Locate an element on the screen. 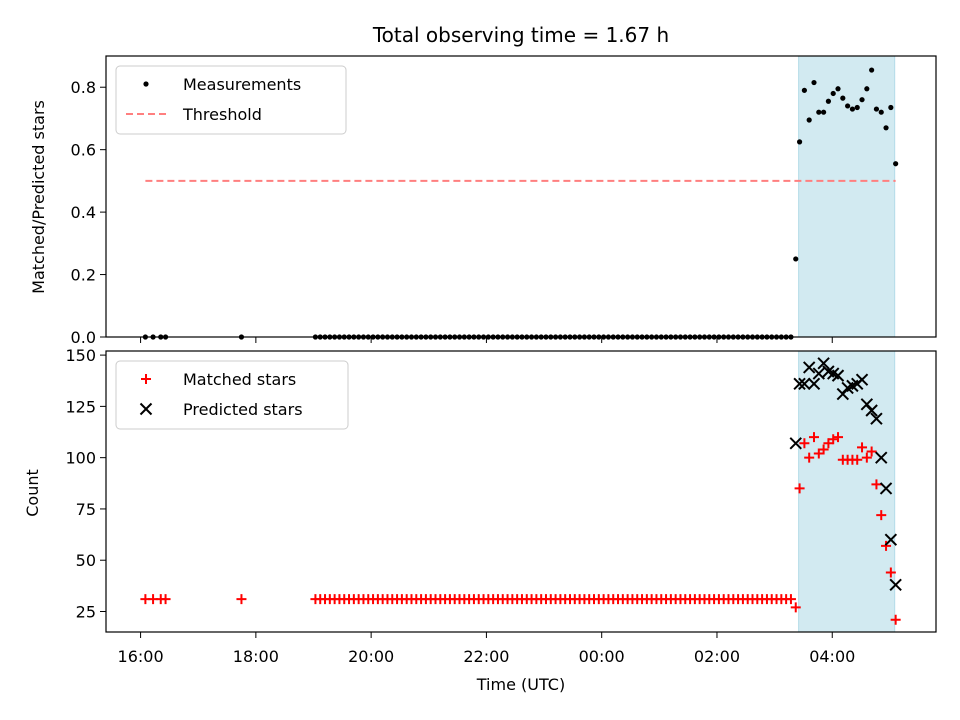  legend-label: Predicted stars is located at coordinates (243, 409).